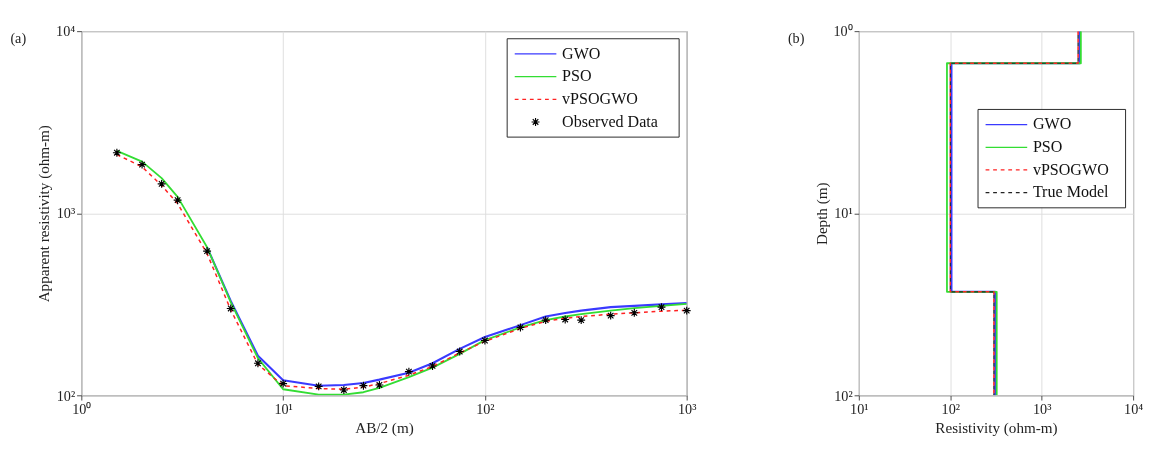  I want to click on y-axis-title: Apparent resistivity (ohm-m), so click(45, 214).